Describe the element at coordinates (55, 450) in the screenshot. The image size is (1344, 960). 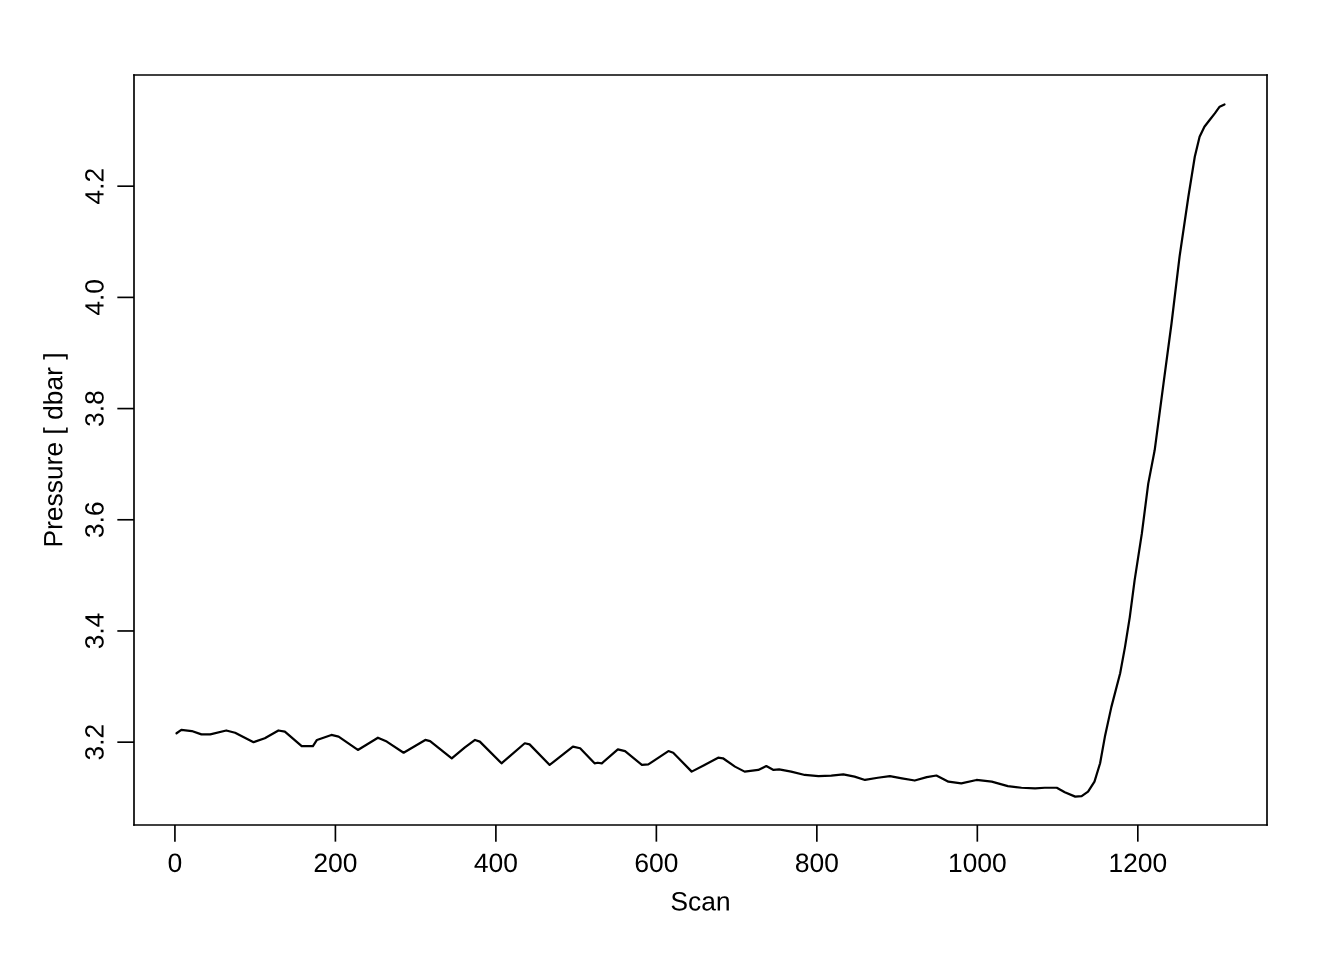
I see `y-axis-title: Pressure [ dbar ]` at that location.